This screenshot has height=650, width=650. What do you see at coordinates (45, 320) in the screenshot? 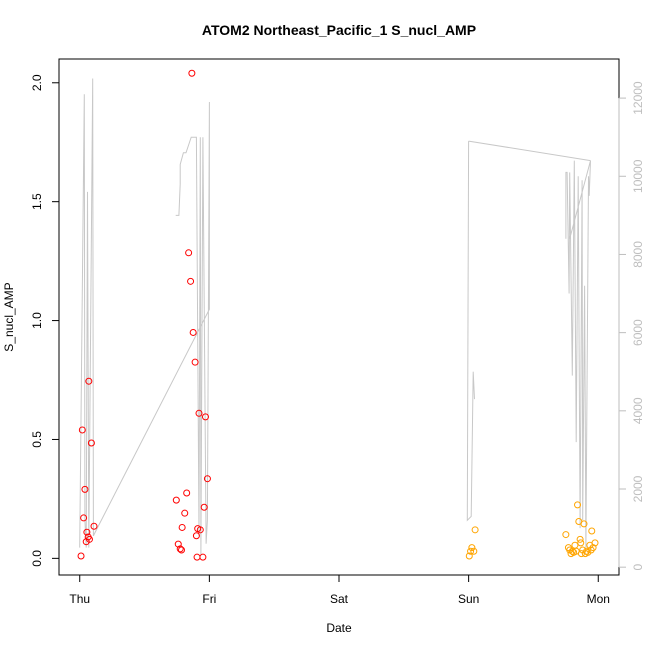
I see `y-axis-left: 0.0 0.5 1.0 1.5 2.0` at bounding box center [45, 320].